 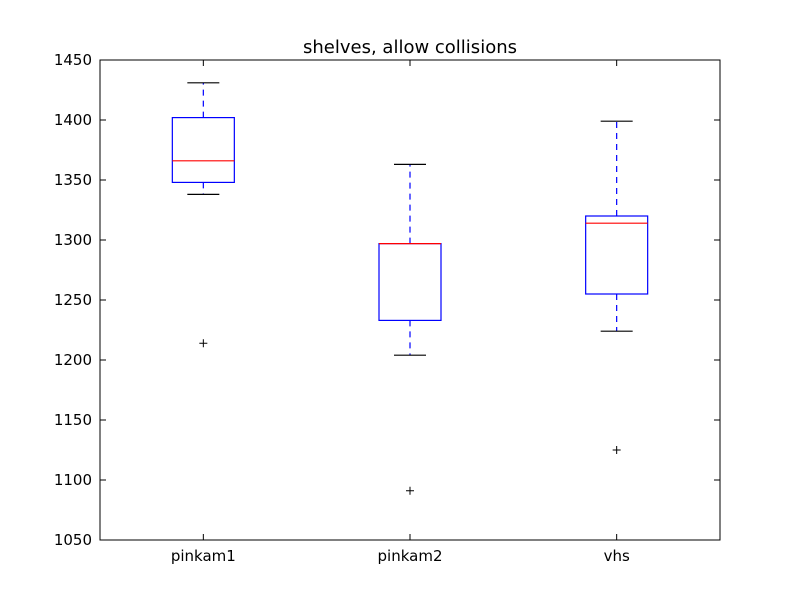 I want to click on y-tick-label: 1050, so click(x=73, y=540).